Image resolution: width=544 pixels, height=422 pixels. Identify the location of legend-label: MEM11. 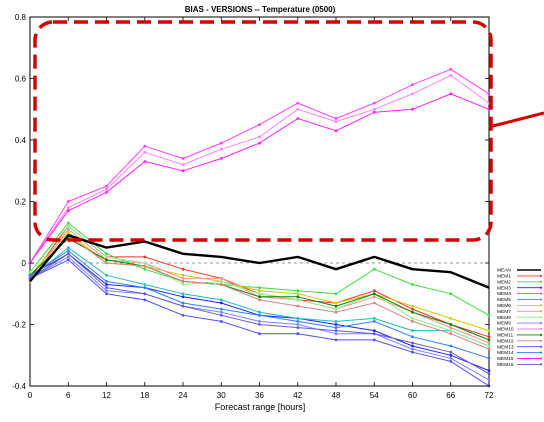
(505, 336).